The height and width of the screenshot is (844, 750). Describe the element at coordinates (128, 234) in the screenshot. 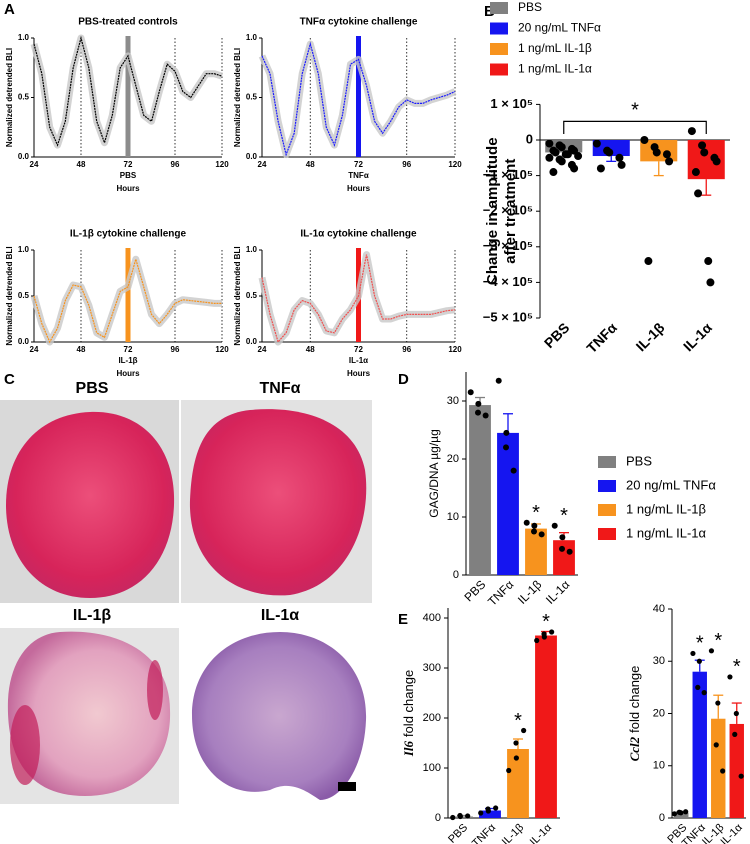

I see `chart-title: IL-1β cytokine challenge` at that location.